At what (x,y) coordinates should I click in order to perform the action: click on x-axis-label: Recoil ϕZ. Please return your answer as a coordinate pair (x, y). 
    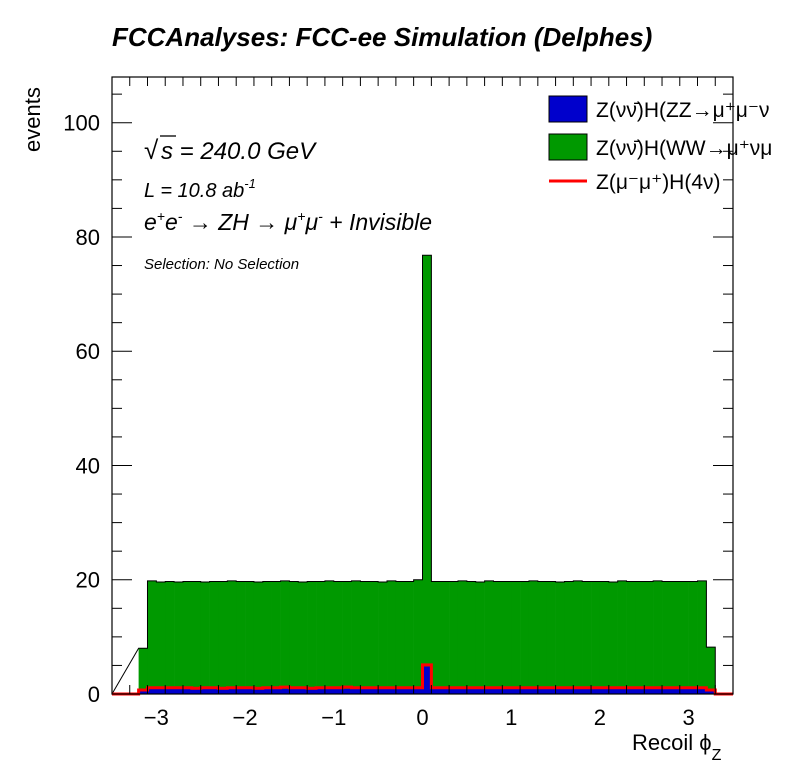
    Looking at the image, I should click on (677, 747).